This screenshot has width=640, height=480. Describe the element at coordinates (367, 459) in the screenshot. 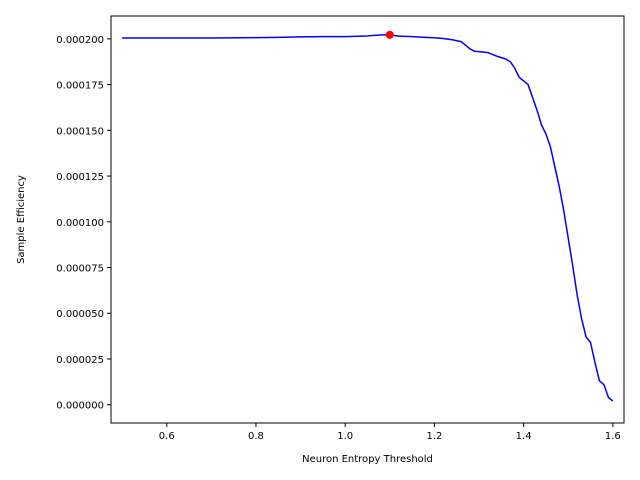

I see `x-axis-label: Neuron Entropy Threshold` at that location.